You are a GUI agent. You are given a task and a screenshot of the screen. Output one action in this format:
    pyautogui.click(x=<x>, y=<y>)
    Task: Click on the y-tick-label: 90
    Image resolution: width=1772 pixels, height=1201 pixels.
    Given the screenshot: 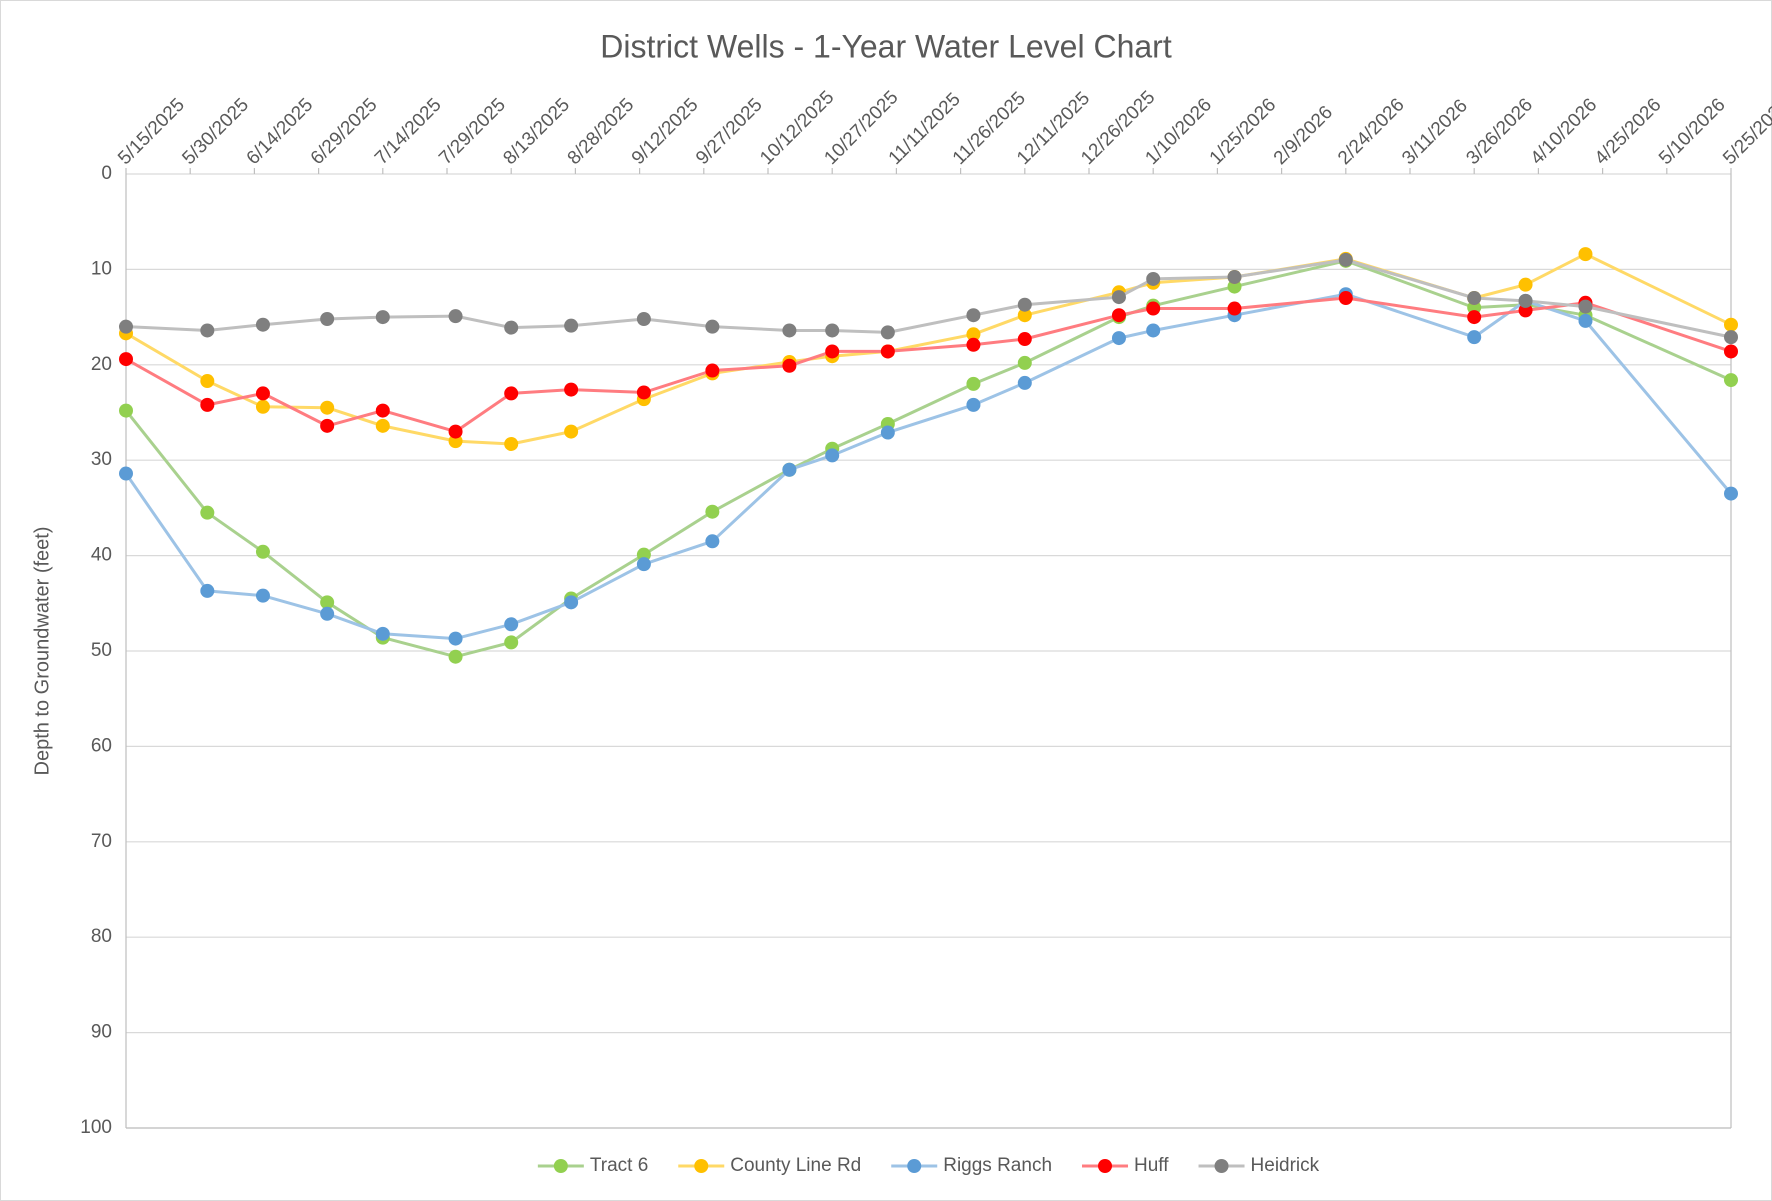 What is the action you would take?
    pyautogui.click(x=101, y=1032)
    